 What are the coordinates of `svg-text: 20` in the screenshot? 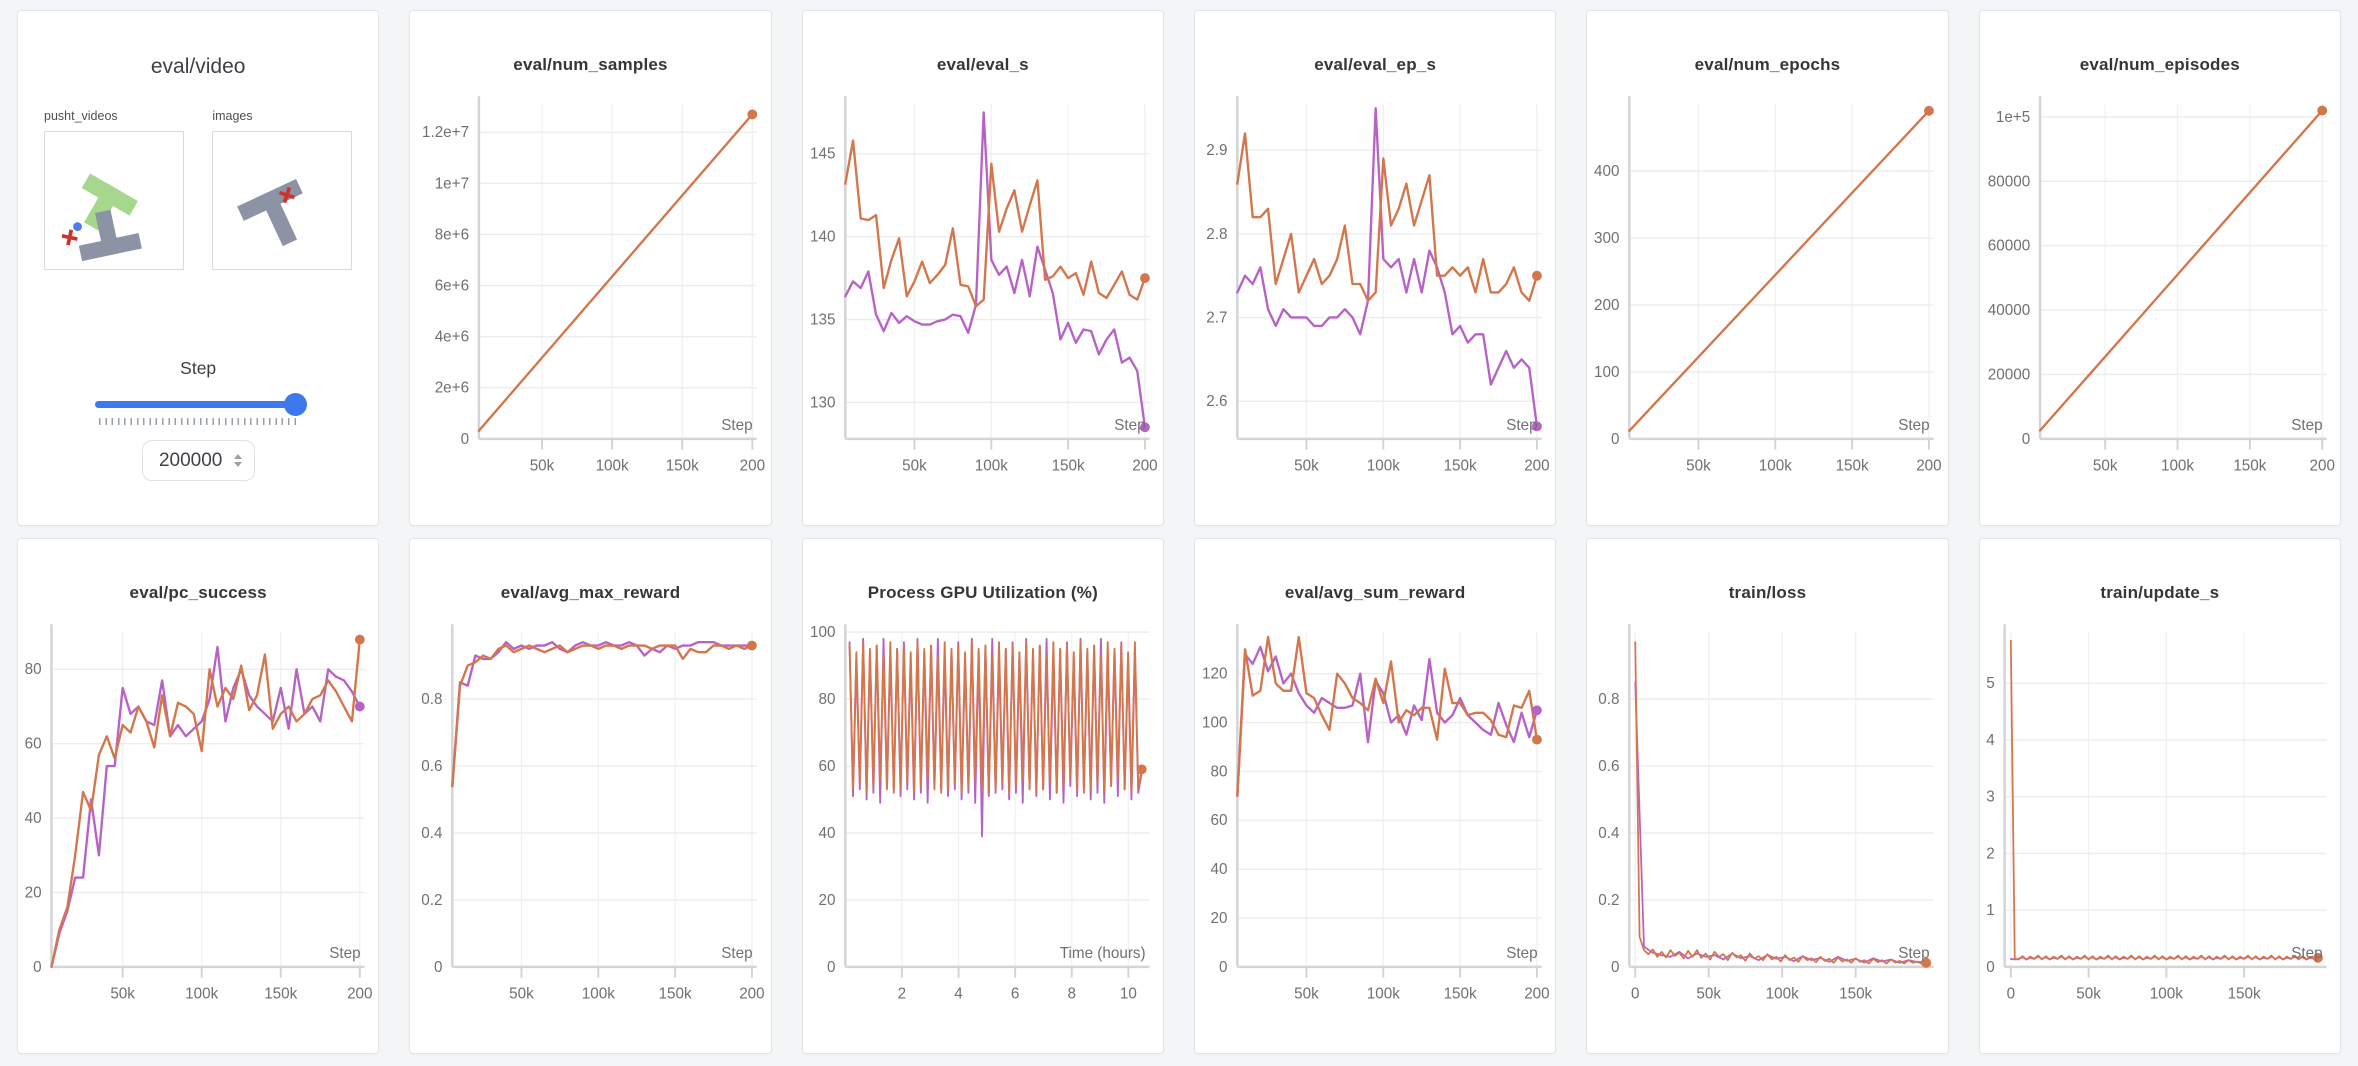 It's located at (1219, 918).